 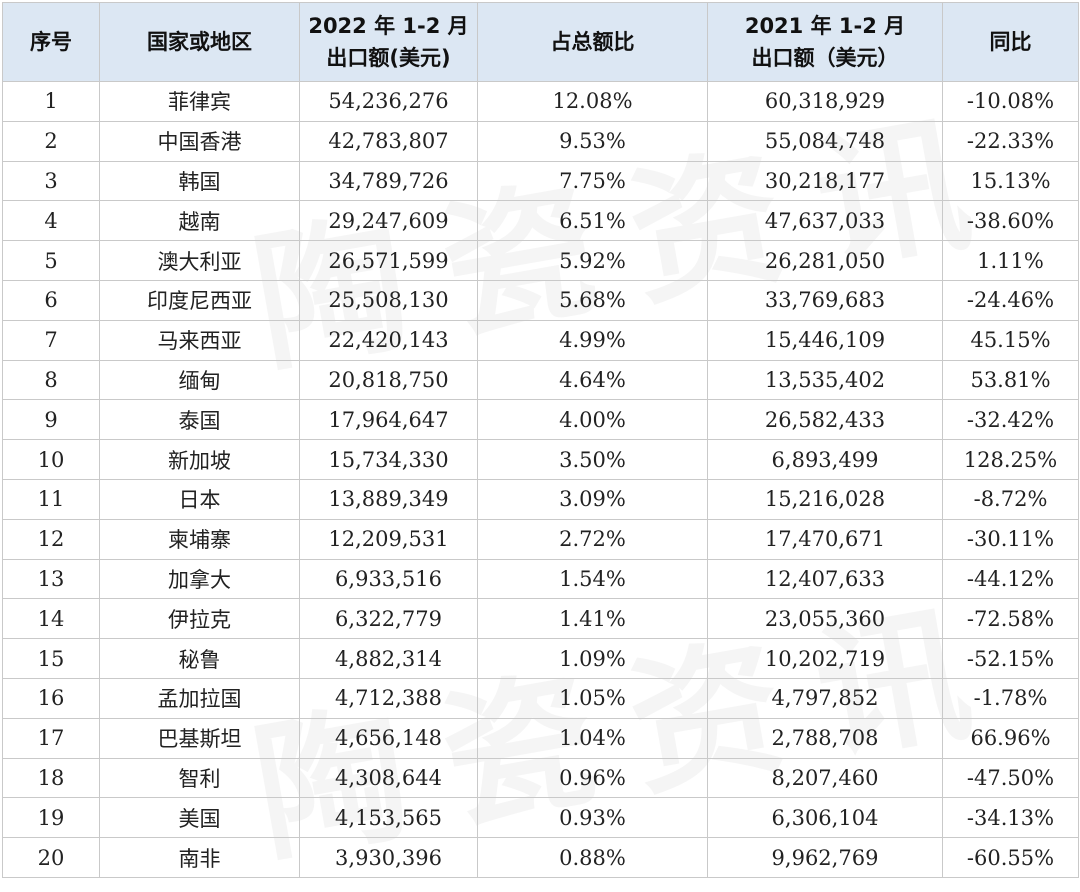 I want to click on cell-share: 9.53%, so click(x=592, y=141).